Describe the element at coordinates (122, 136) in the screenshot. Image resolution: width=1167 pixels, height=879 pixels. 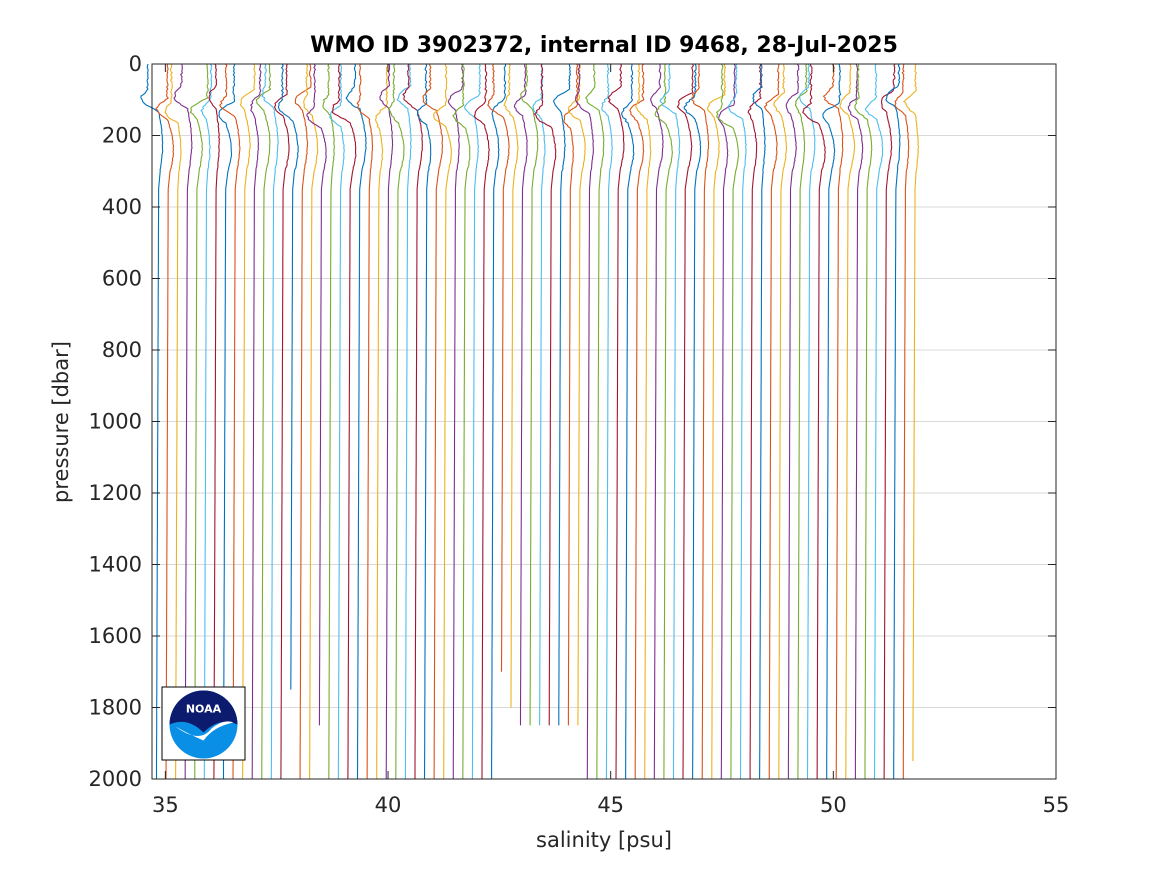
I see `y-tick-label: 200` at that location.